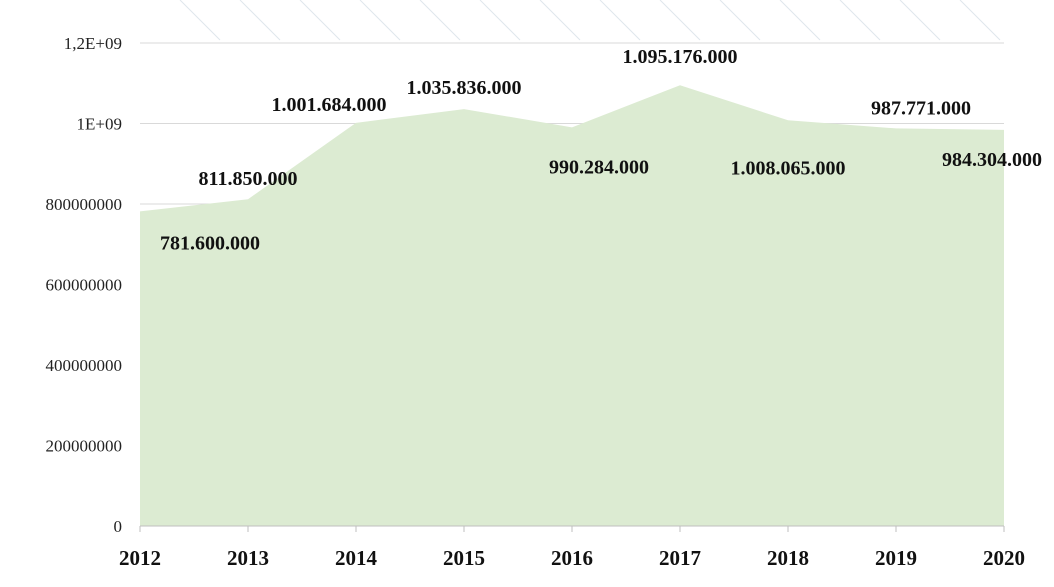 The width and height of the screenshot is (1054, 587). Describe the element at coordinates (896, 558) in the screenshot. I see `x-tick-label-2019: 2019` at that location.